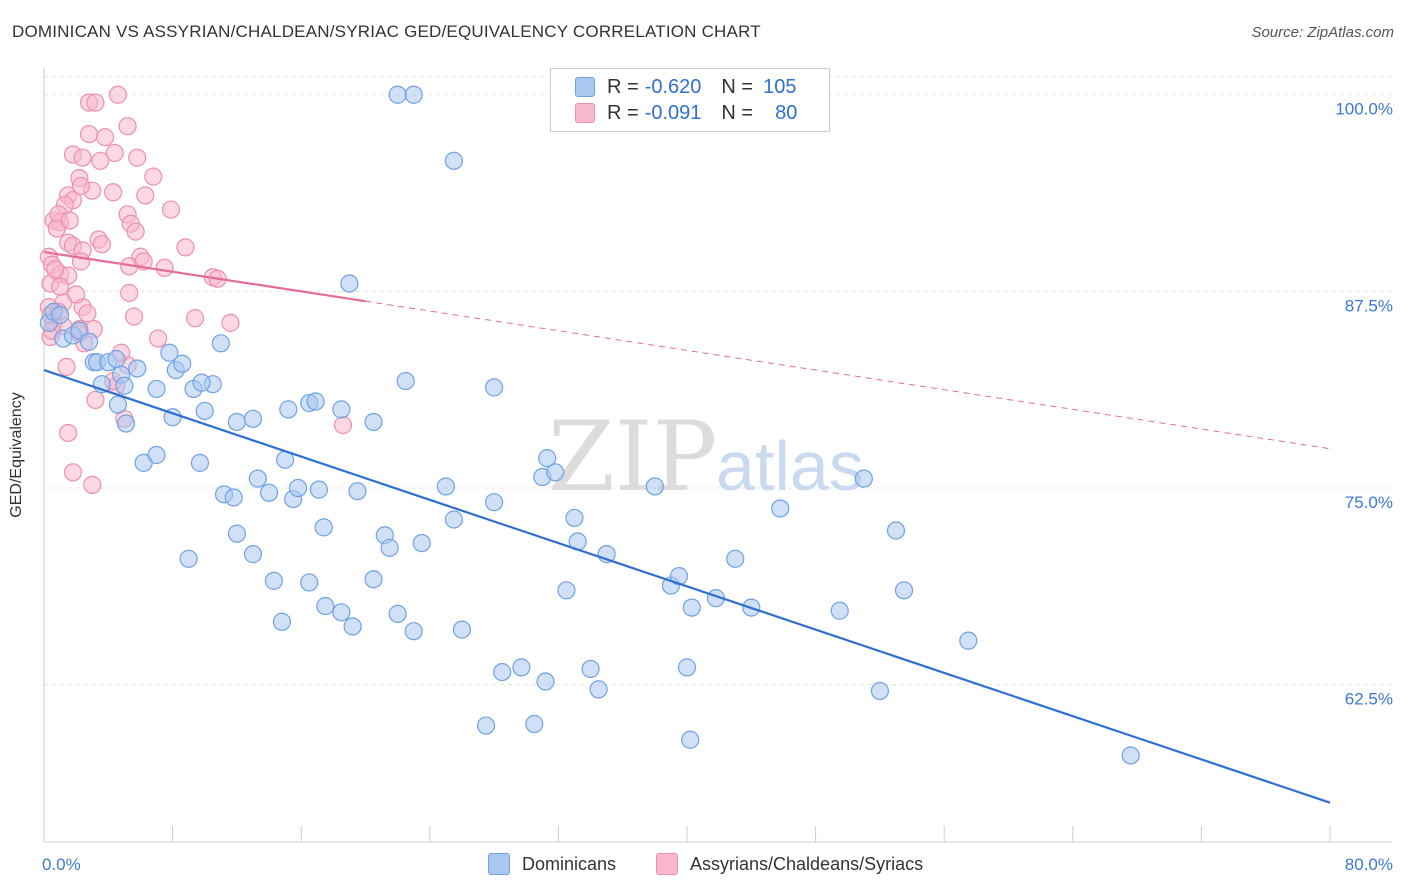  What do you see at coordinates (786, 112) in the screenshot?
I see `n-value: 80` at bounding box center [786, 112].